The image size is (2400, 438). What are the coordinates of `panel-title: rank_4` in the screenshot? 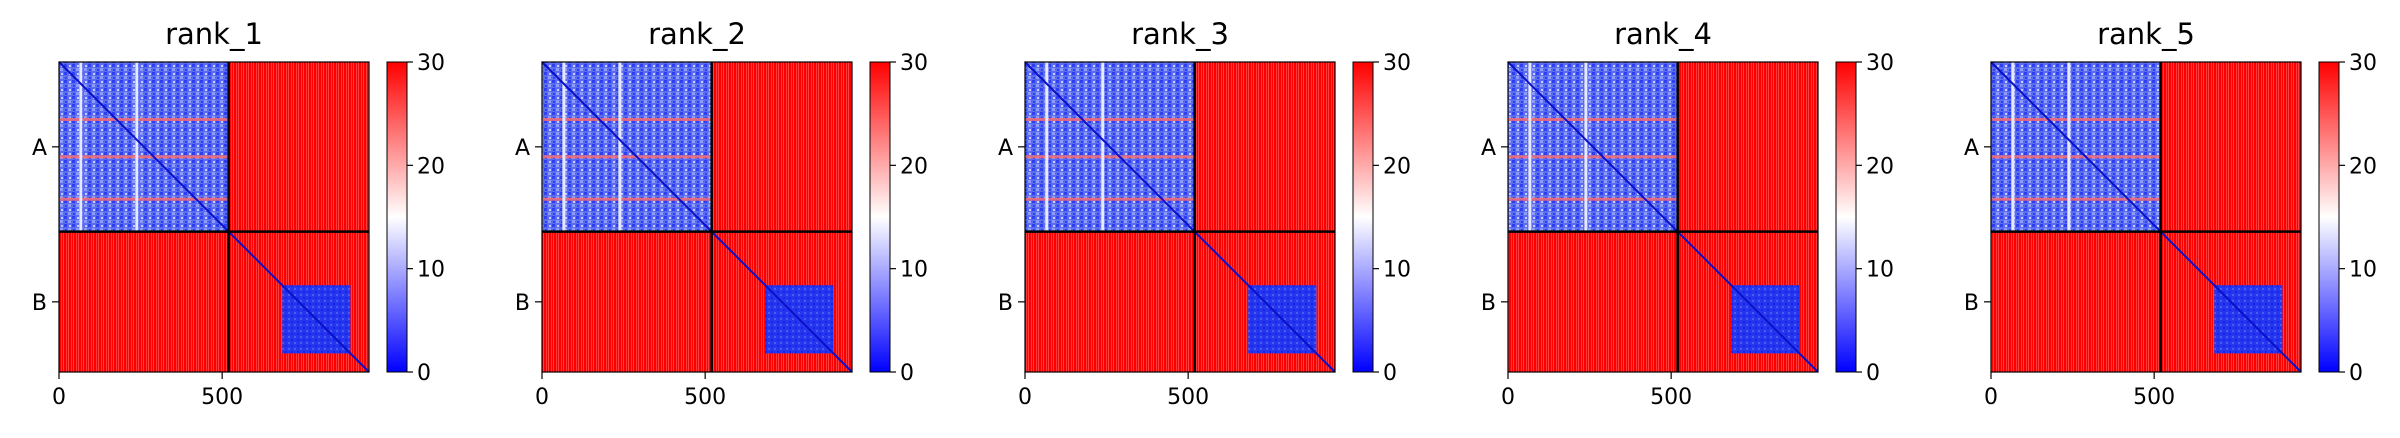 It's located at (1663, 34).